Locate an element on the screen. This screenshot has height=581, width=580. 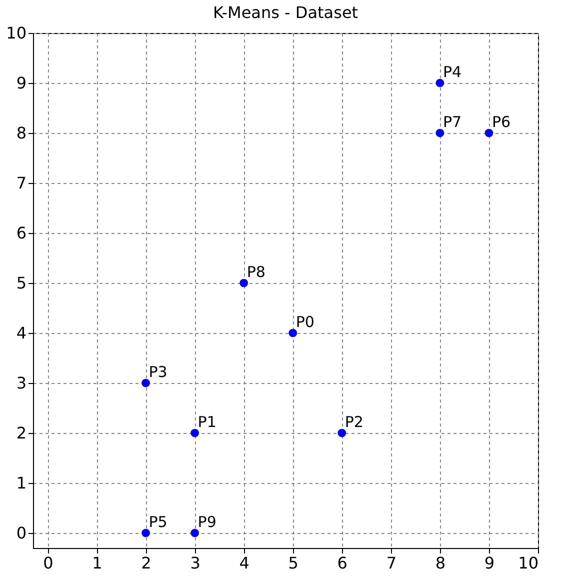
x-tick-label: 10 is located at coordinates (528, 563).